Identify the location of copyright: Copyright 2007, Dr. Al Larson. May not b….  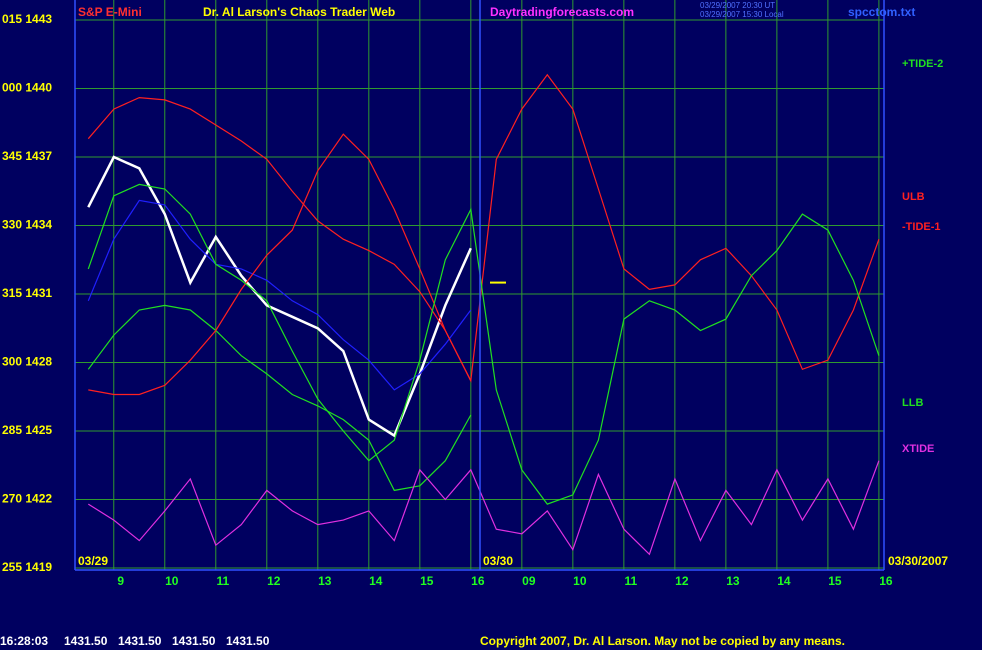
(662, 641).